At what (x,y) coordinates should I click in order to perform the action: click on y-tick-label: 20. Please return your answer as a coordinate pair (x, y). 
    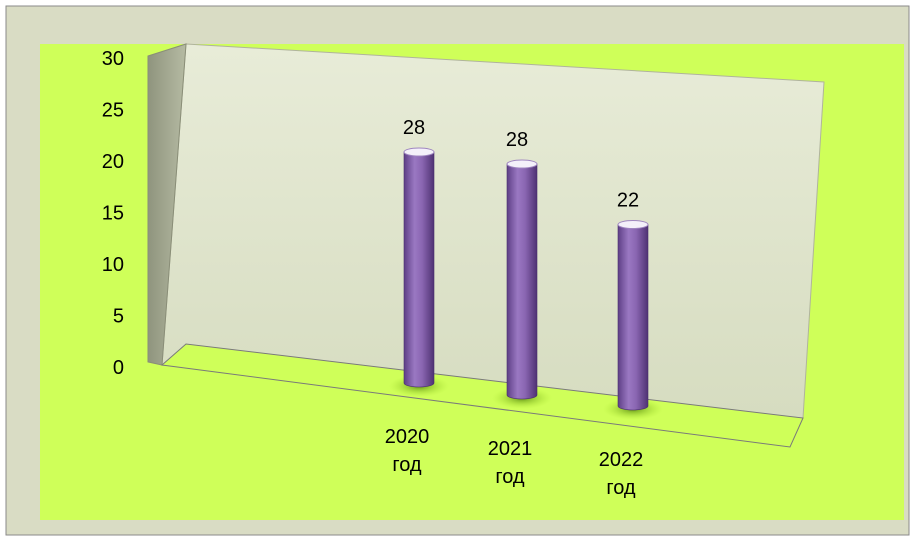
    Looking at the image, I should click on (113, 162).